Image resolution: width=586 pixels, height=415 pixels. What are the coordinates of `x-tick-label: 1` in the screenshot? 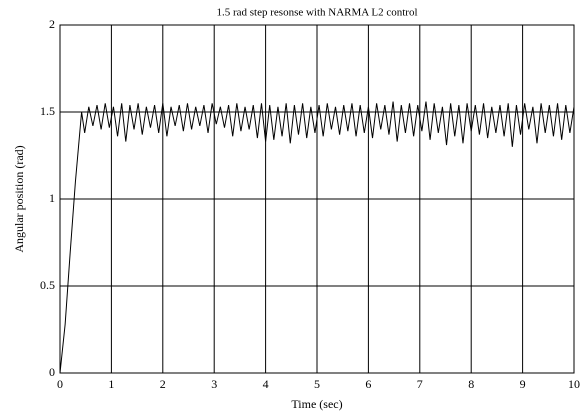 It's located at (111, 384).